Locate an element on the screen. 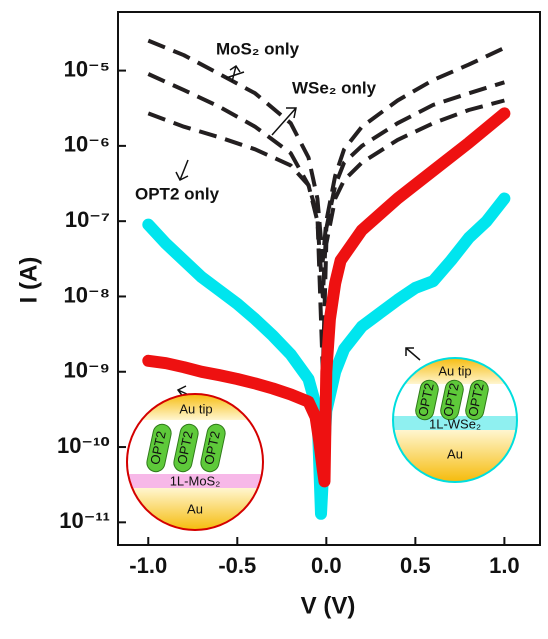 The height and width of the screenshot is (639, 548). y-tick-label: 10⁻⁶ is located at coordinates (87, 144).